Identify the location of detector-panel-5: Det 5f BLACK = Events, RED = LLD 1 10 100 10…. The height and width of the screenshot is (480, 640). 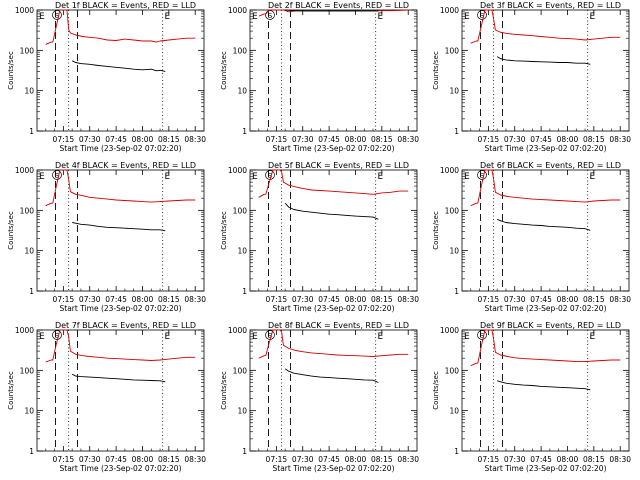
(319, 237).